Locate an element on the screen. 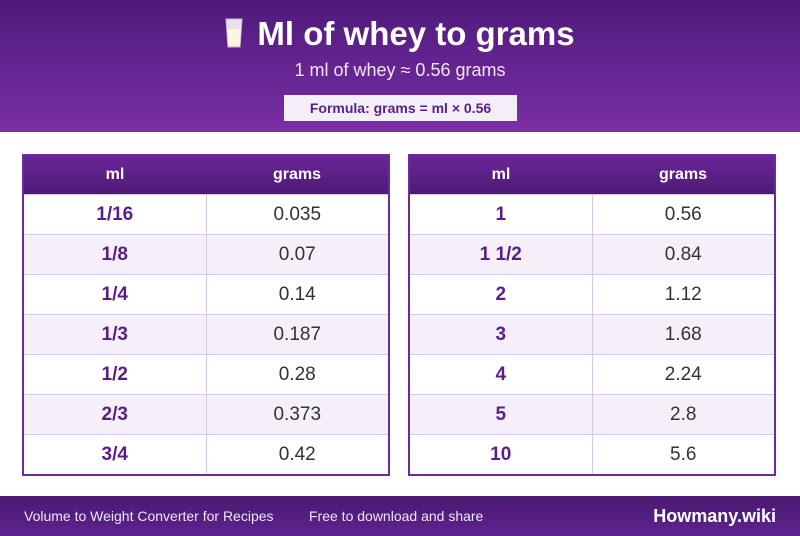 The height and width of the screenshot is (536, 800). table-row: 1/2 0.28 is located at coordinates (206, 374).